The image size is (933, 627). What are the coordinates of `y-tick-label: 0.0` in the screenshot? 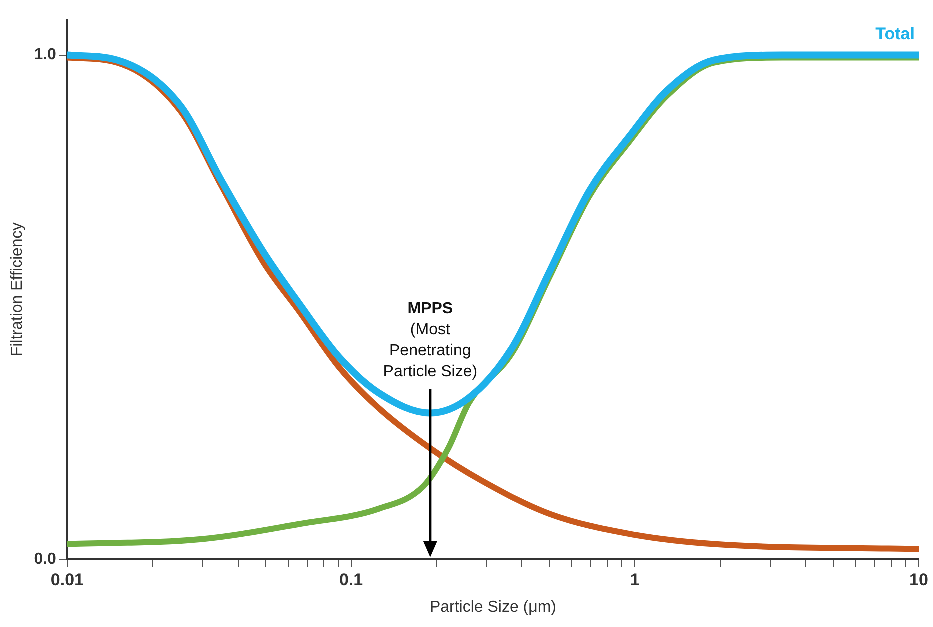 It's located at (45, 559).